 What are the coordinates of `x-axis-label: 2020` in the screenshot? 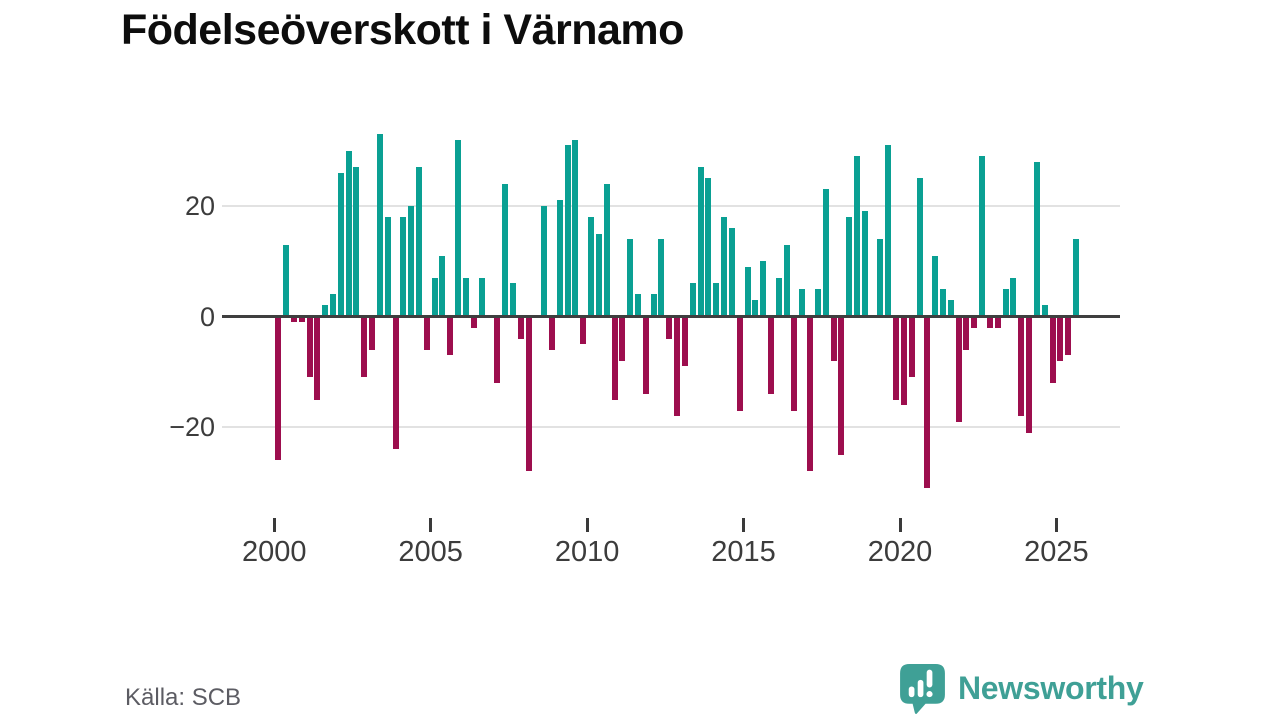 It's located at (900, 552).